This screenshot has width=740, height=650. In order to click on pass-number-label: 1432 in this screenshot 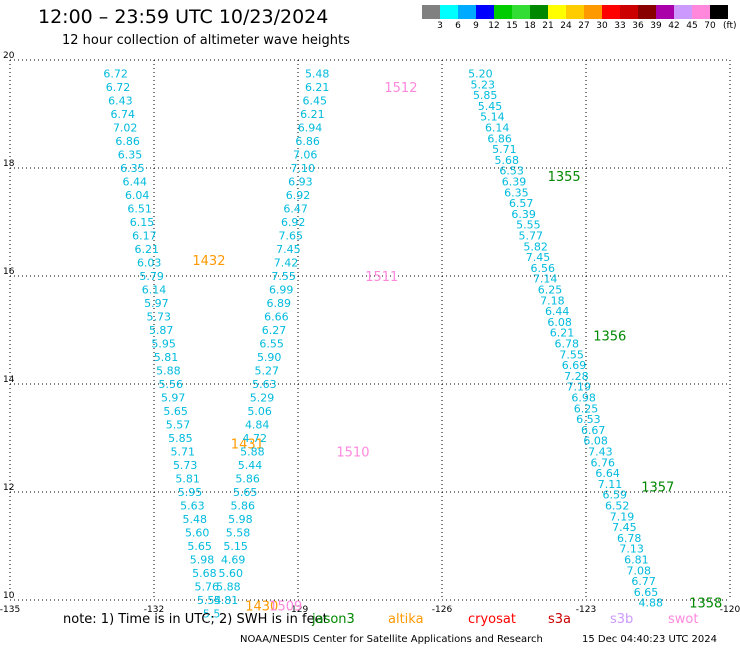, I will do `click(208, 261)`.